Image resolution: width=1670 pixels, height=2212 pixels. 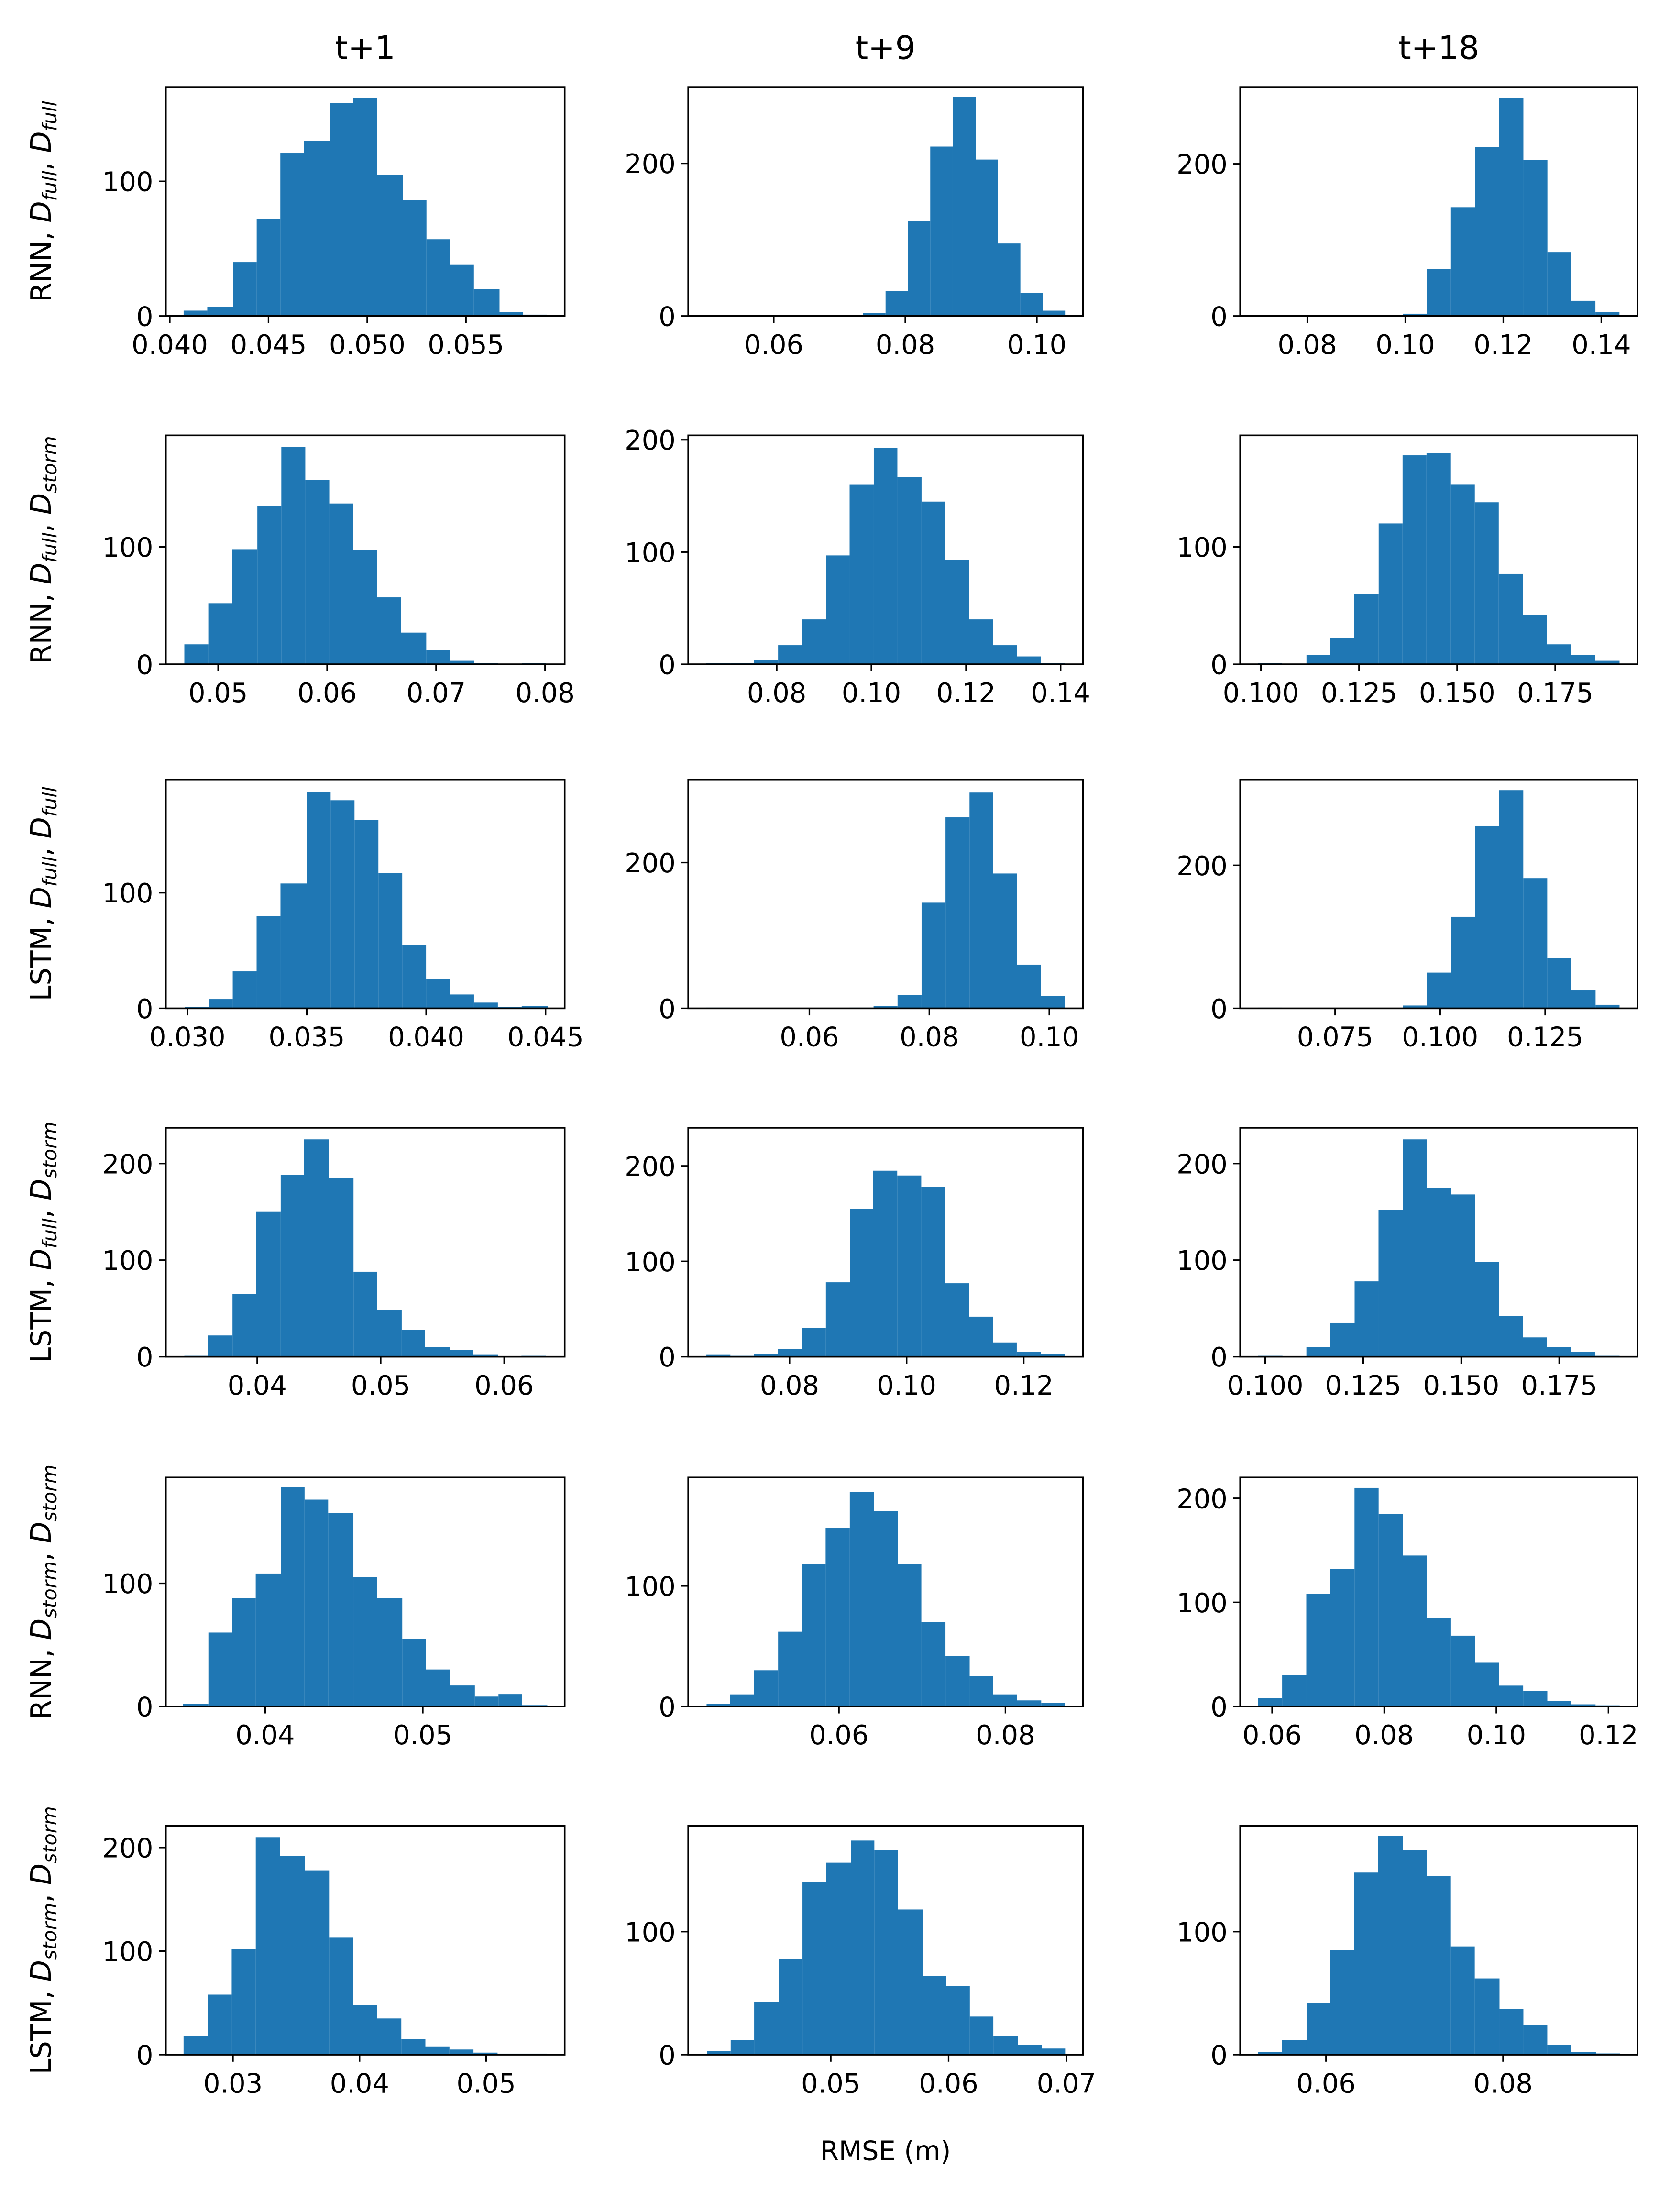 What do you see at coordinates (1457, 693) in the screenshot?
I see `x-tick-label: 0.150` at bounding box center [1457, 693].